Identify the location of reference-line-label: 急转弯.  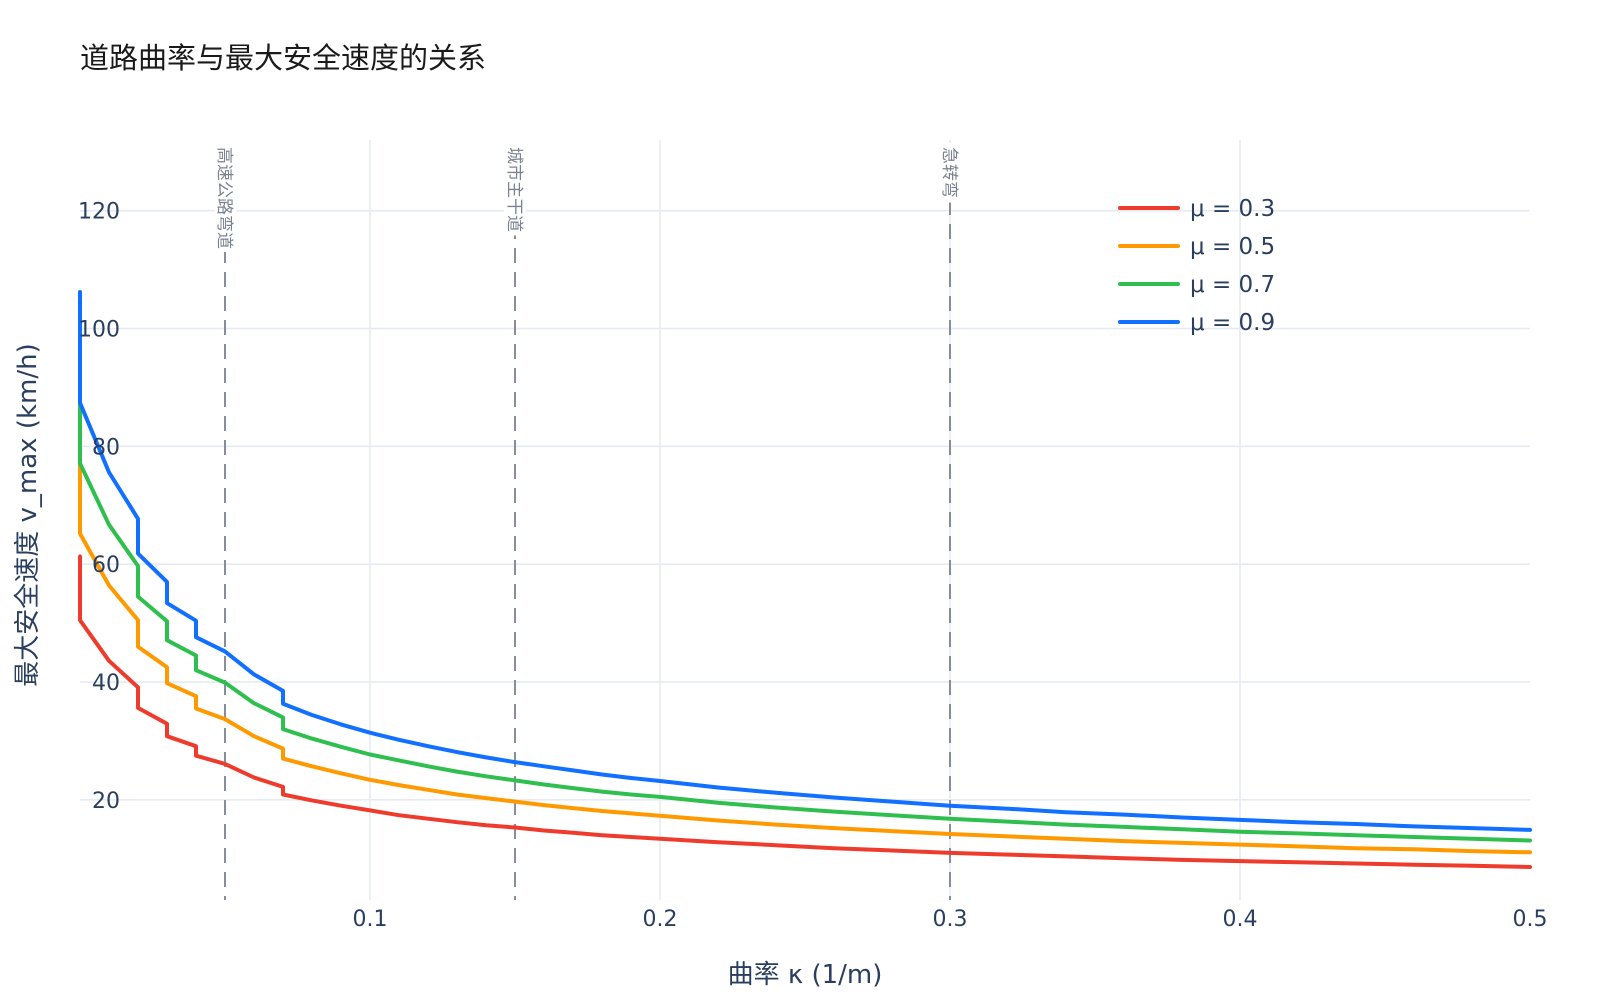
(949, 172).